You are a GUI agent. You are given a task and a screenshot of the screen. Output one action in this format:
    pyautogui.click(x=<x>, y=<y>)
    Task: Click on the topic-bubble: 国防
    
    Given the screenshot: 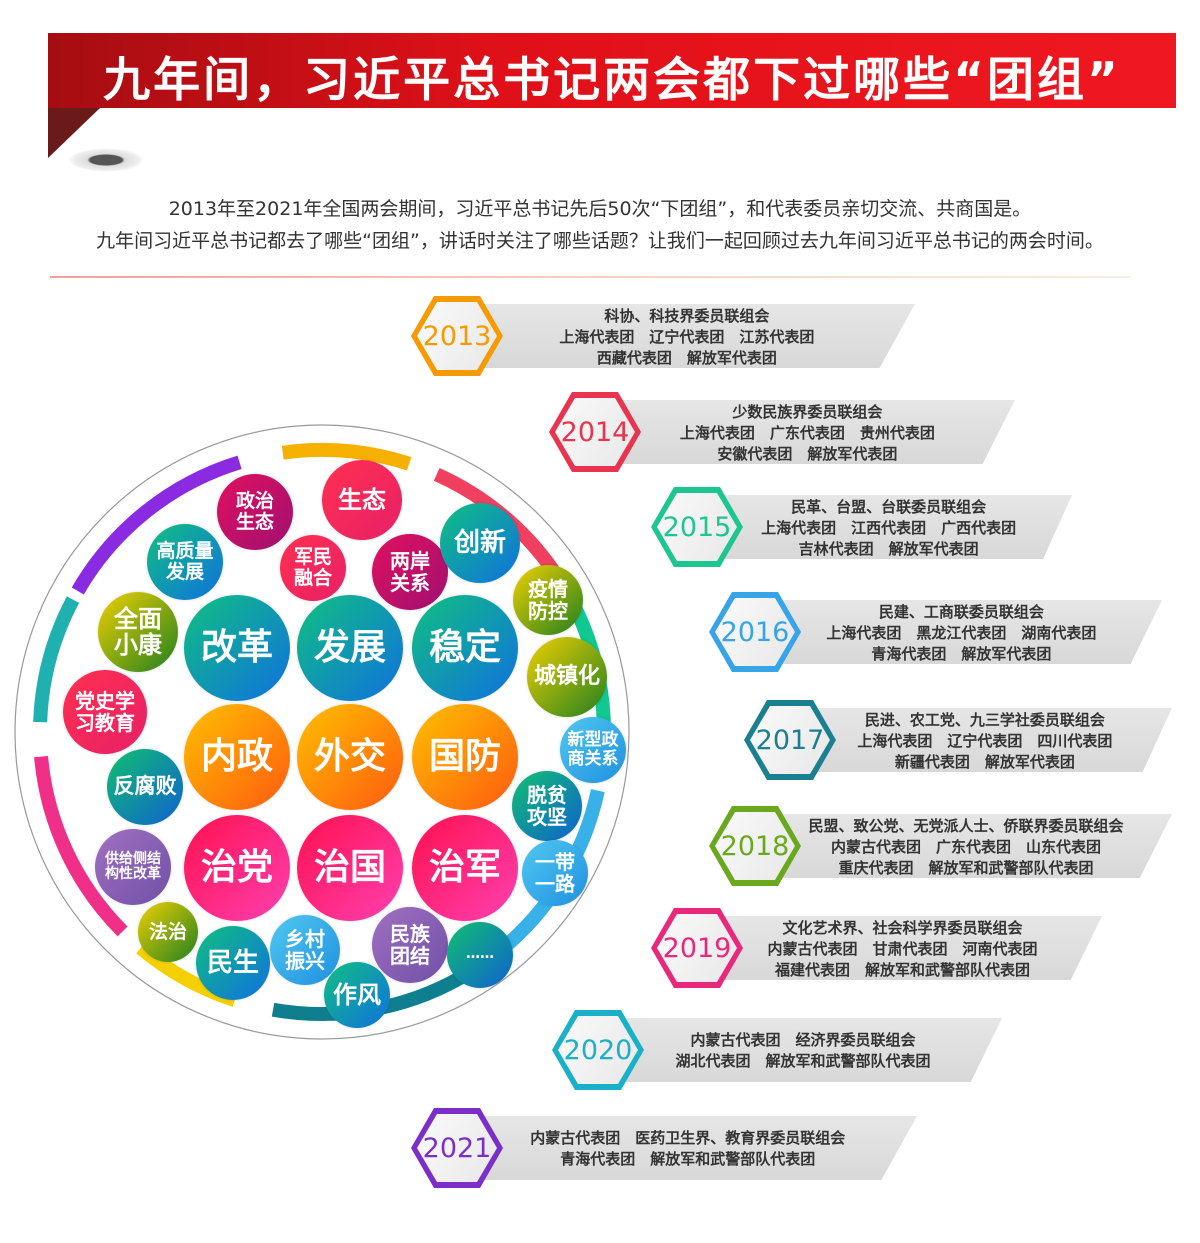 What is the action you would take?
    pyautogui.click(x=465, y=757)
    